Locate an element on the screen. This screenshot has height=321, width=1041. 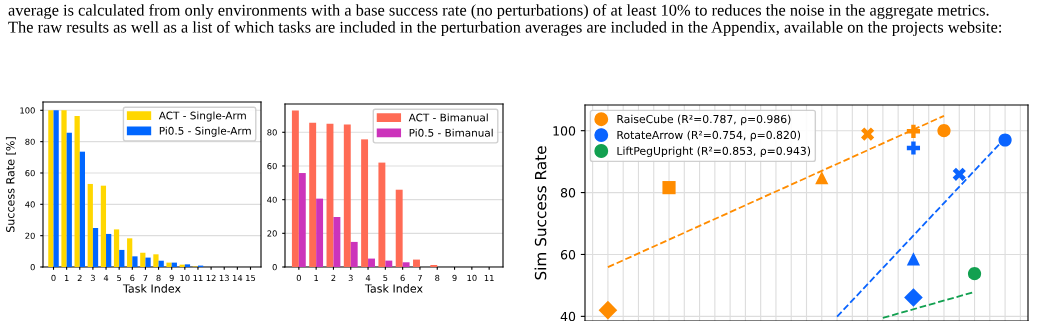
x-tick-label: 12 is located at coordinates (211, 277).